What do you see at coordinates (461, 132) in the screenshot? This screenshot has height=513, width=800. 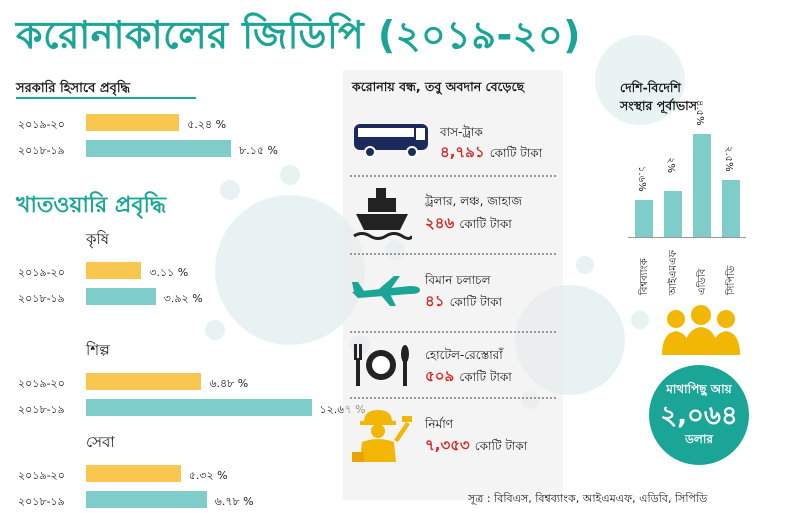 I see `item-label-bus: বাস-ট্রাক` at bounding box center [461, 132].